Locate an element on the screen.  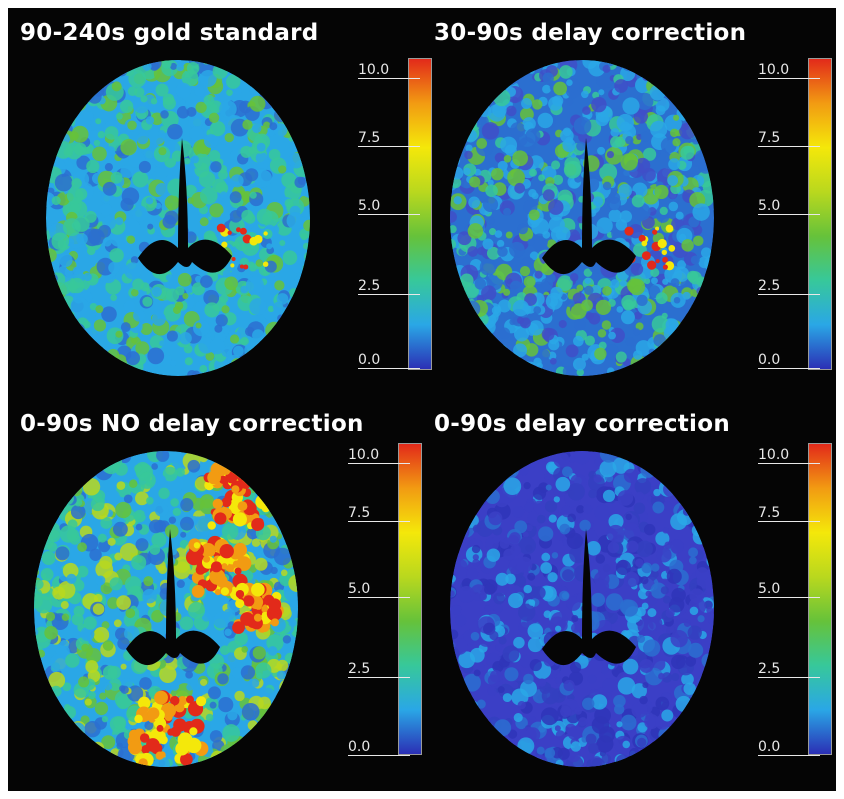
panel-title: 0-90s delay correction is located at coordinates (582, 424).